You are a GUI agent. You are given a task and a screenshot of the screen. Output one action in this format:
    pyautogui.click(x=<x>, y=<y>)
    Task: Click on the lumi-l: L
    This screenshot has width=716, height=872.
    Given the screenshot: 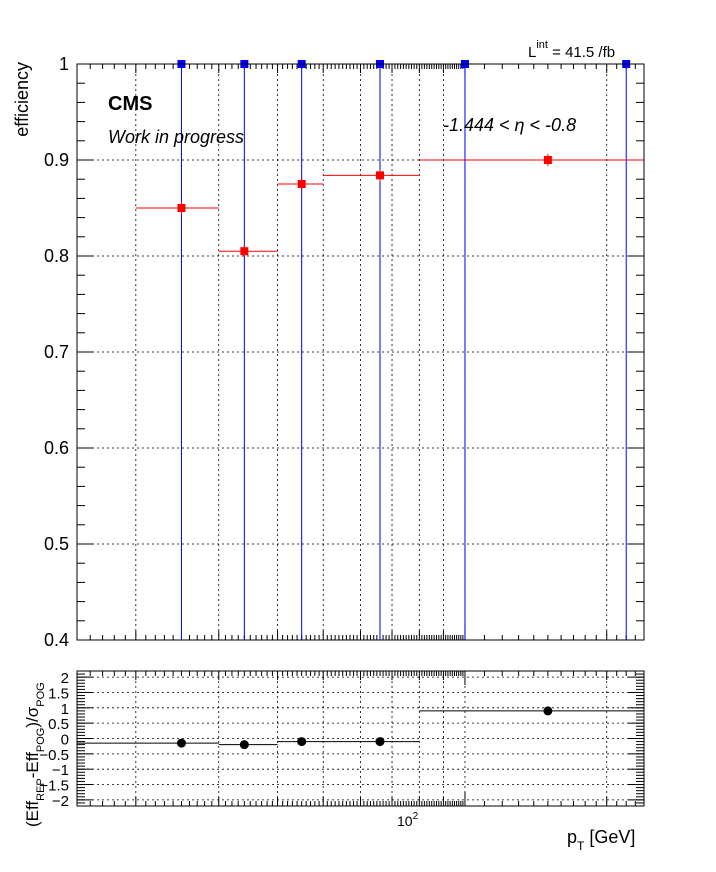 What is the action you would take?
    pyautogui.click(x=532, y=52)
    